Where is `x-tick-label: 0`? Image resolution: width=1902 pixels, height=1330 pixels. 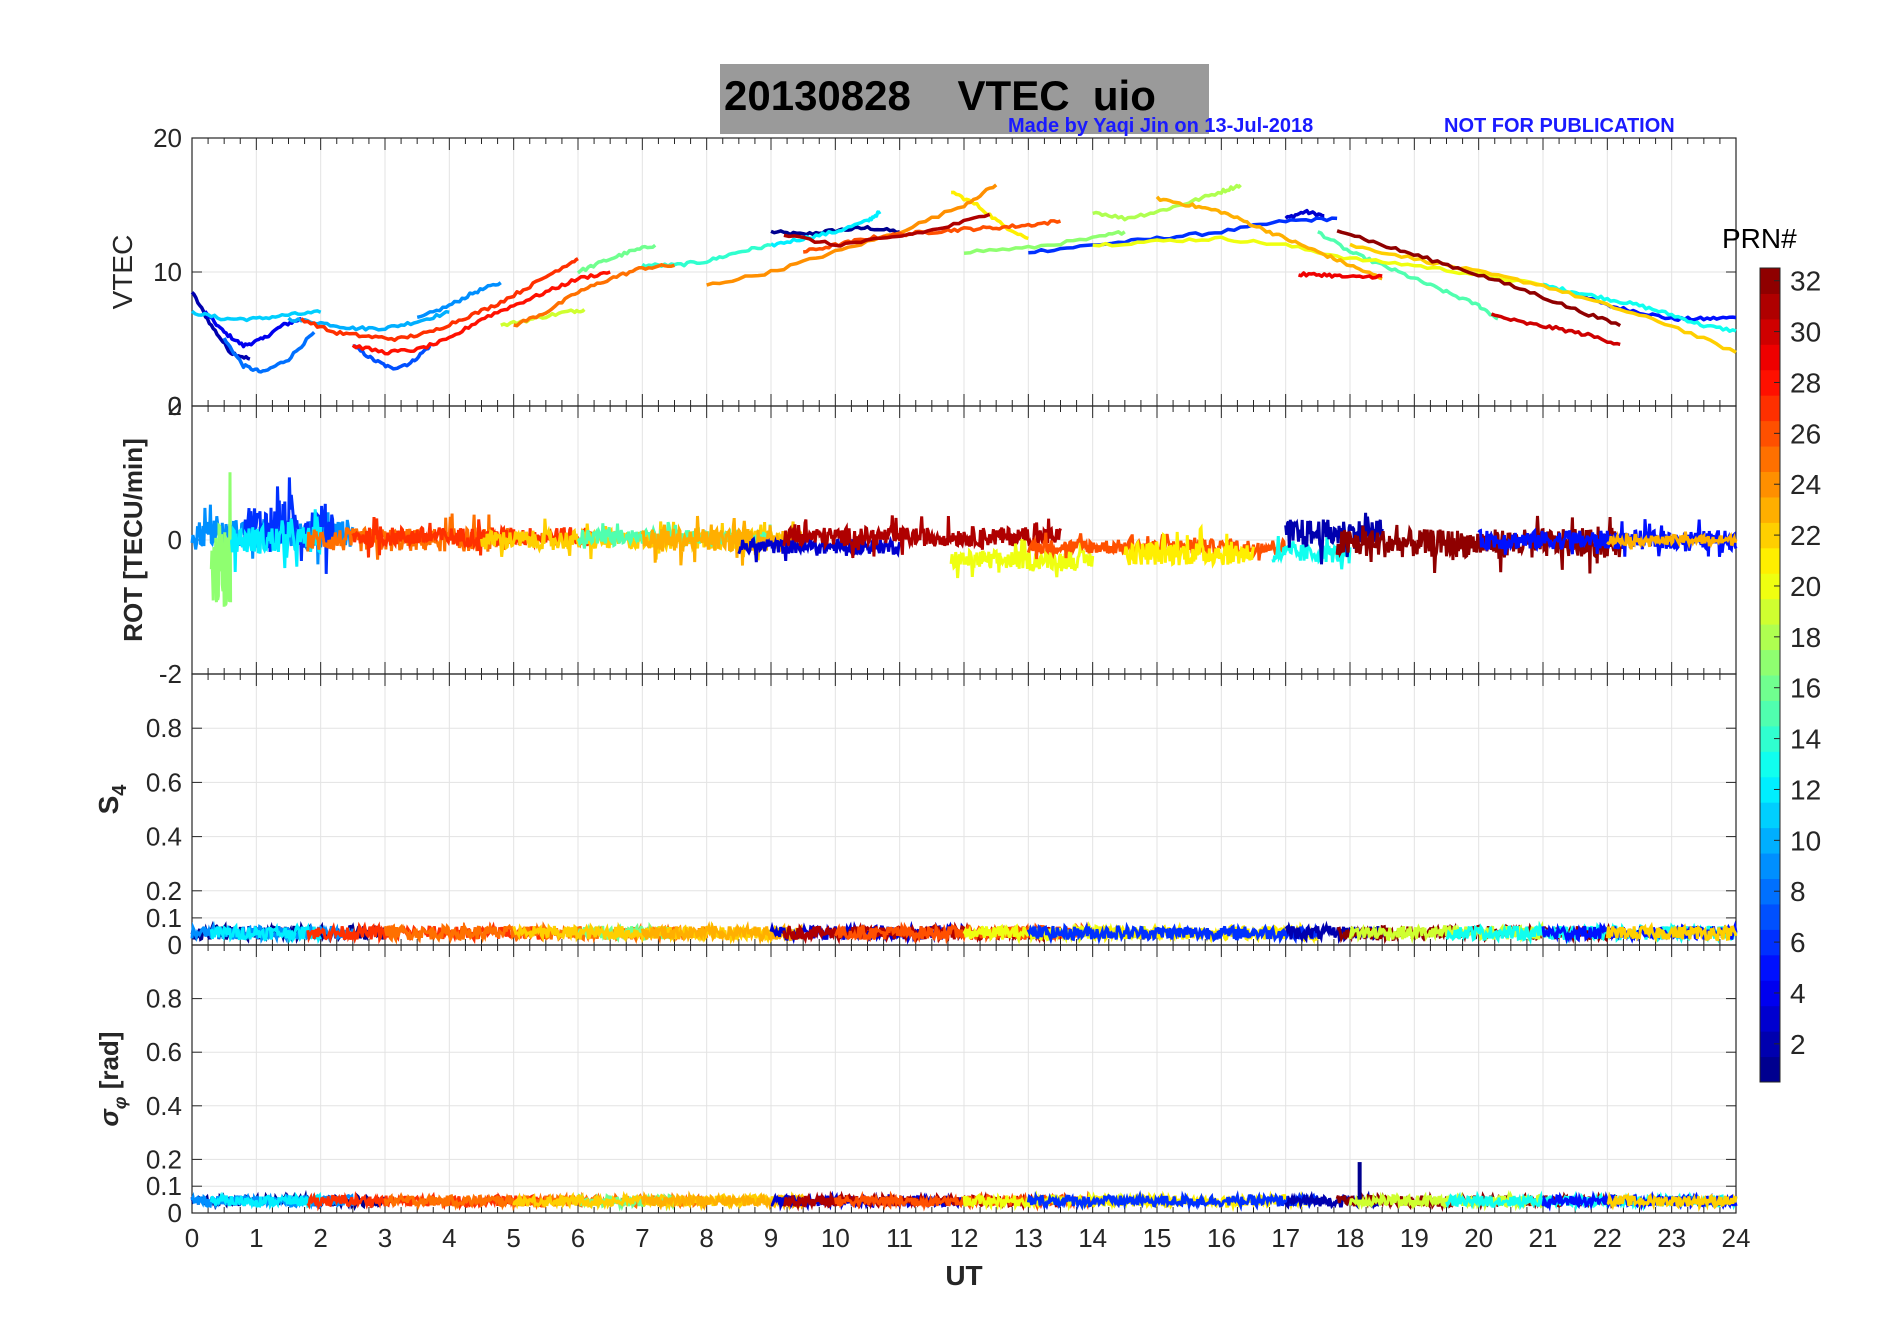
x-tick-label: 0 is located at coordinates (192, 1238).